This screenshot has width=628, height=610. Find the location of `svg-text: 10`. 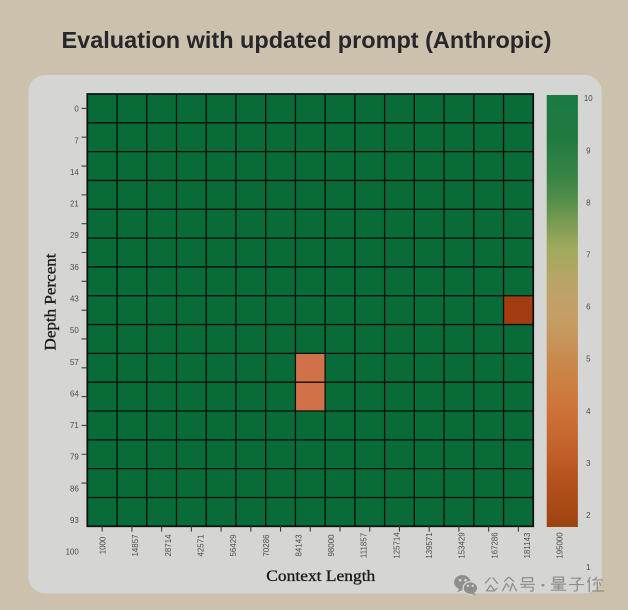

svg-text: 10 is located at coordinates (588, 98).